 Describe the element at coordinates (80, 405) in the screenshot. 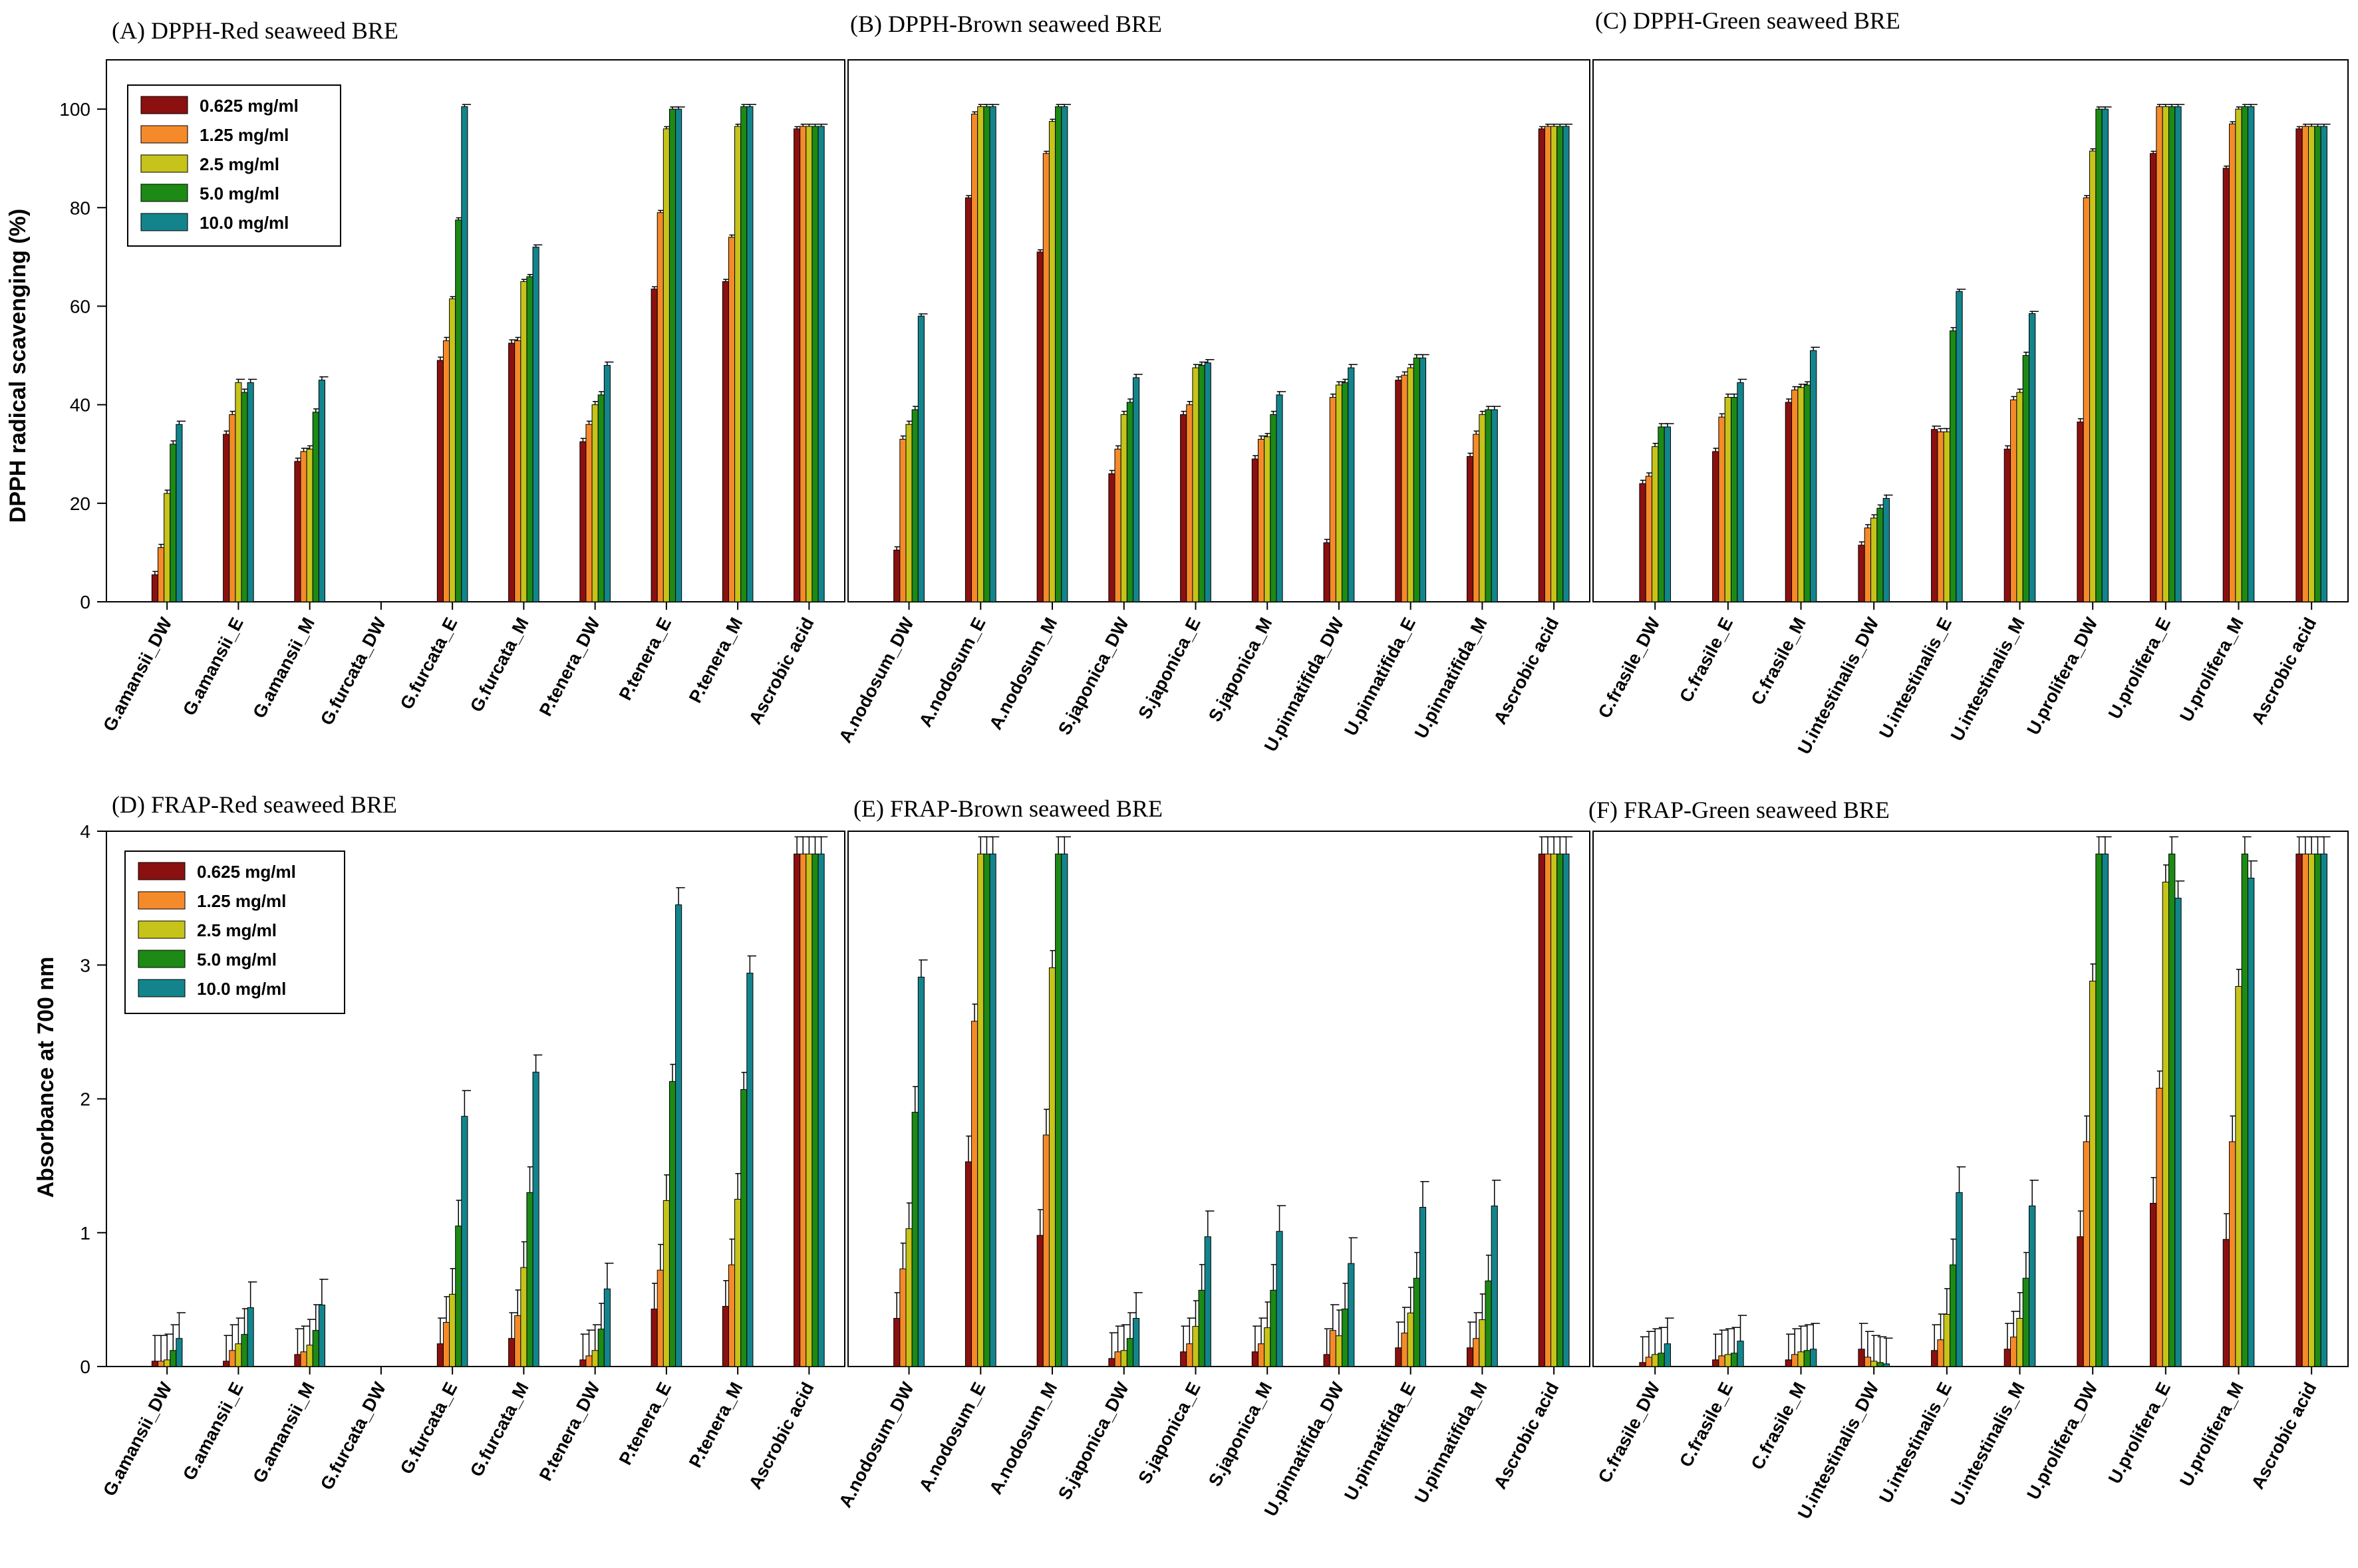

I see `y-tick-label: 40` at that location.